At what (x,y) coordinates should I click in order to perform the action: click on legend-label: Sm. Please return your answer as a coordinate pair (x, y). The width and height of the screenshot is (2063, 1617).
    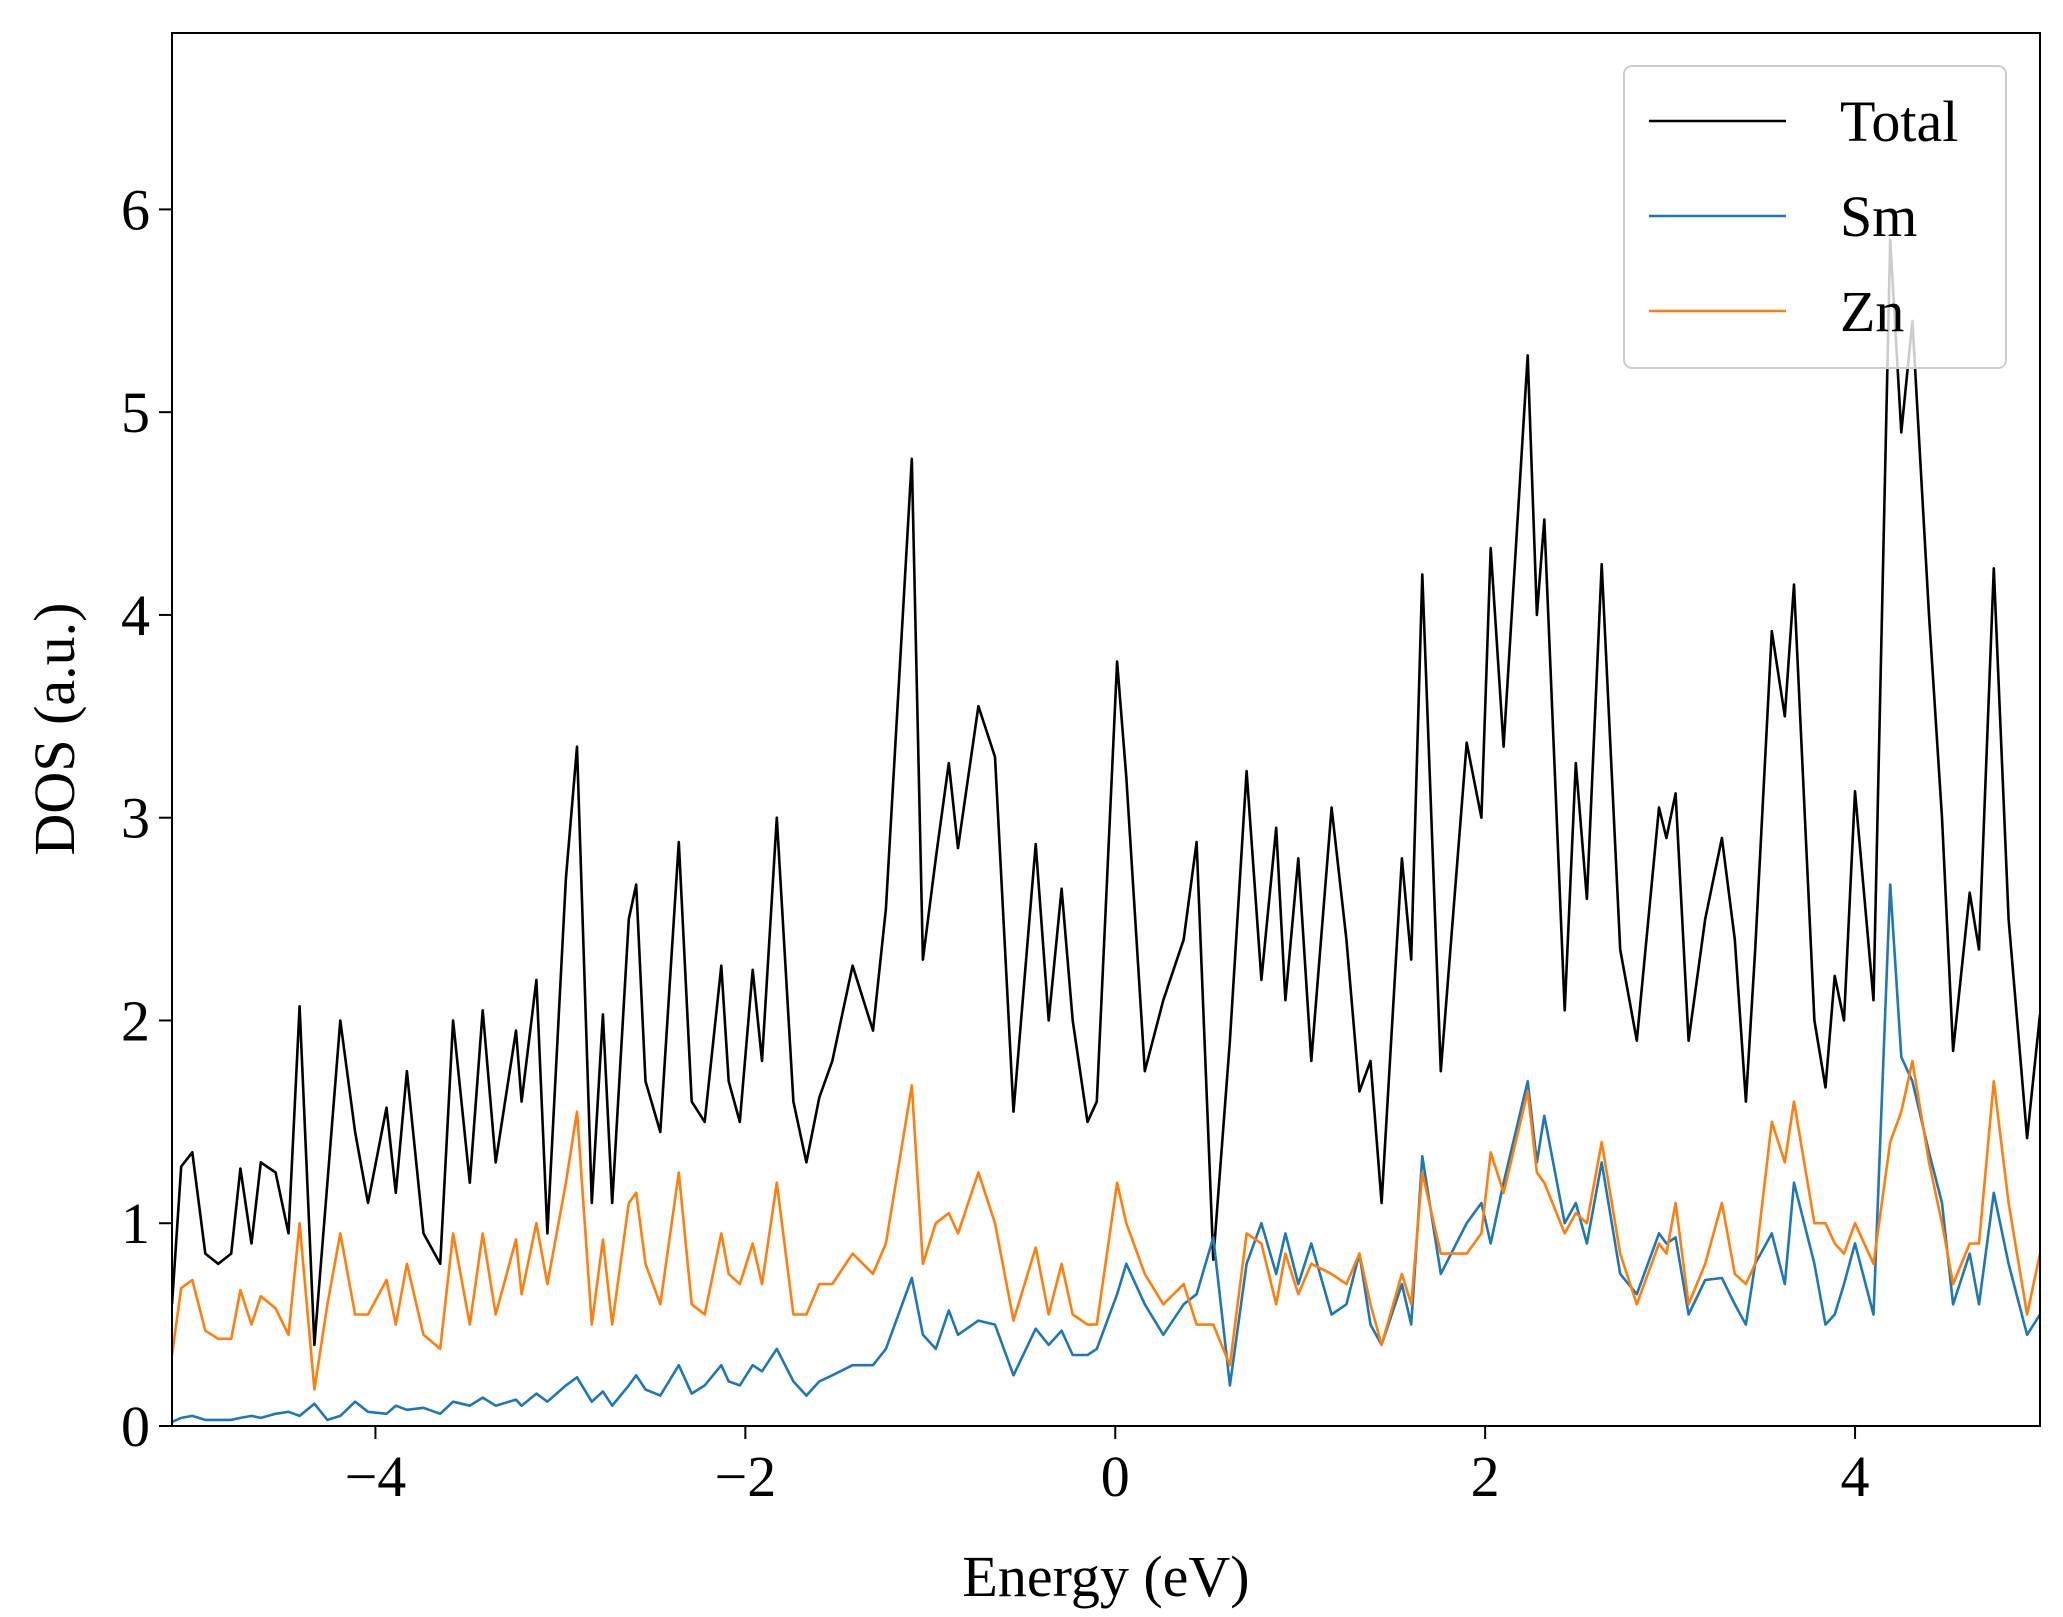
    Looking at the image, I should click on (1878, 216).